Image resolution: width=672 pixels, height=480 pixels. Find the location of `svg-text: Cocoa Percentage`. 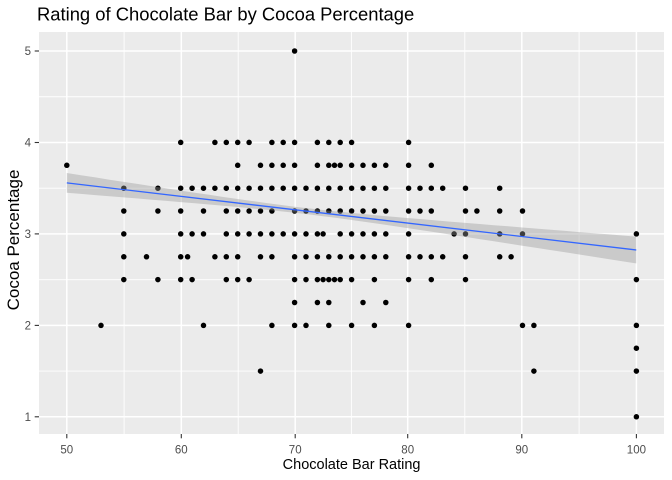

svg-text: Cocoa Percentage is located at coordinates (13, 240).